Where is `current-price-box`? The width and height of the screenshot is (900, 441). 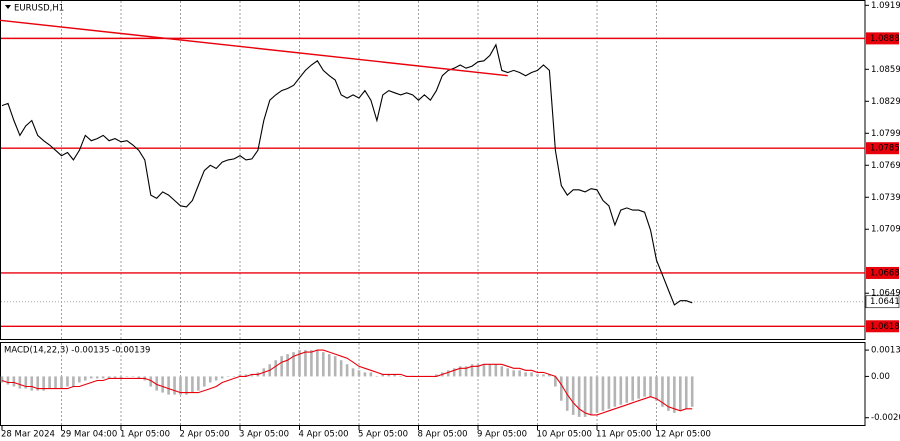 current-price-box is located at coordinates (882, 302).